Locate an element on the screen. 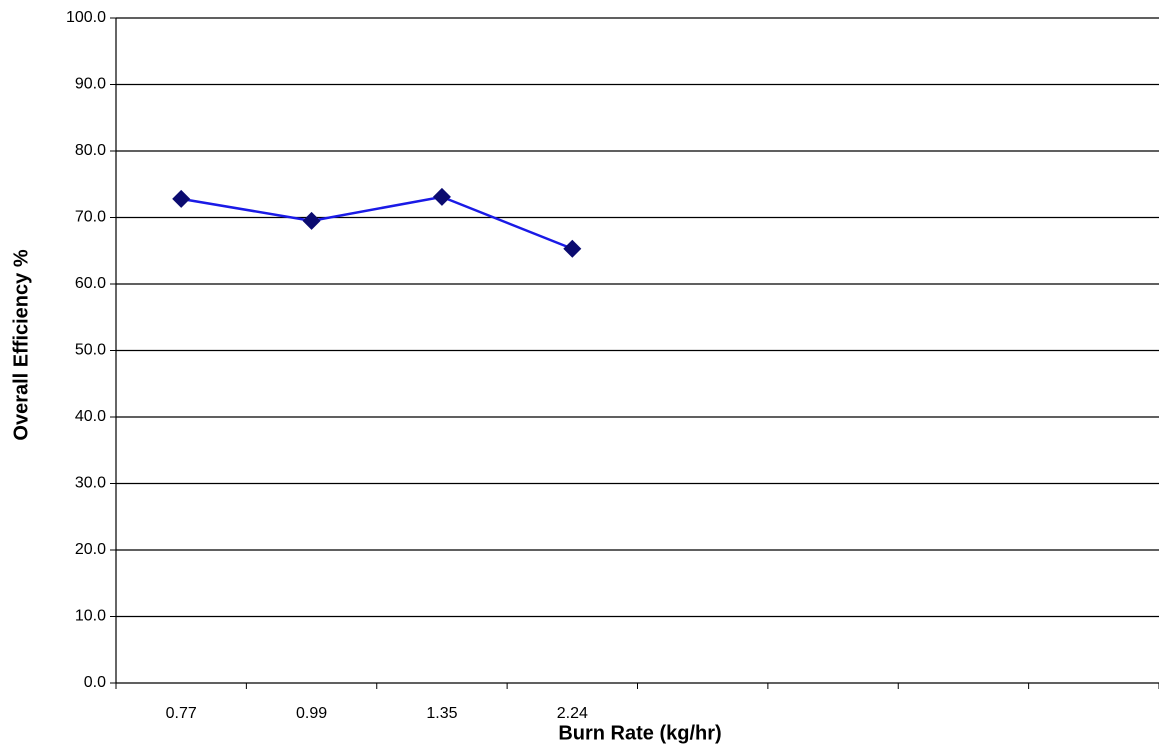 This screenshot has height=752, width=1159. x-axis-title: Burn Rate (kg/hr) is located at coordinates (639, 733).